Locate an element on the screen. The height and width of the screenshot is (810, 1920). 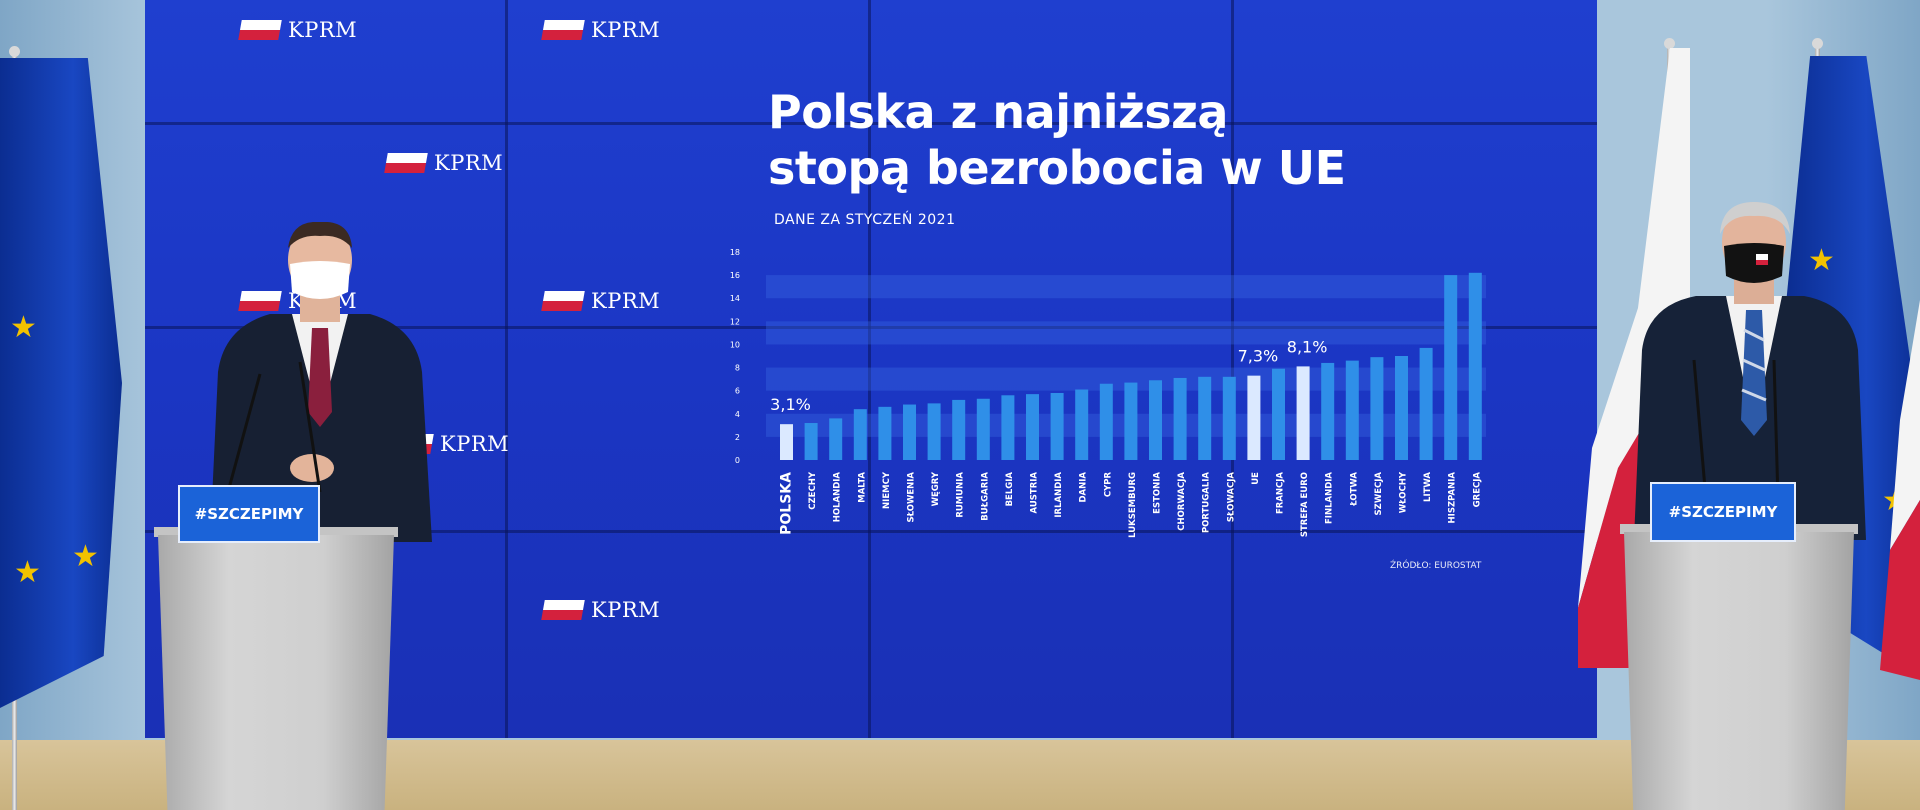
x-tick-label: RUMUNIA is located at coordinates (961, 495).